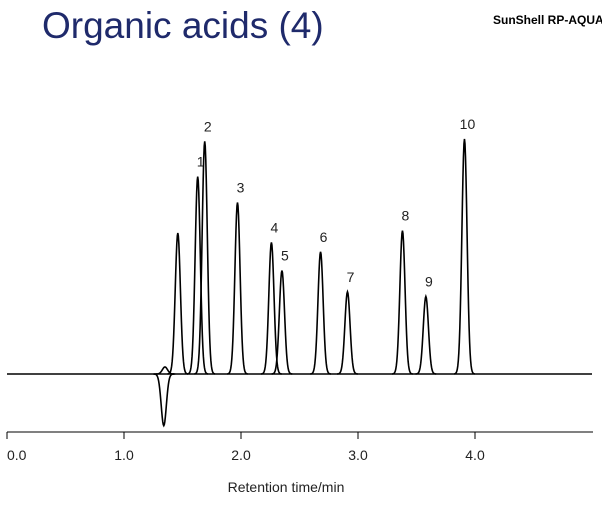 The image size is (602, 511). What do you see at coordinates (285, 256) in the screenshot?
I see `peak-label: 5` at bounding box center [285, 256].